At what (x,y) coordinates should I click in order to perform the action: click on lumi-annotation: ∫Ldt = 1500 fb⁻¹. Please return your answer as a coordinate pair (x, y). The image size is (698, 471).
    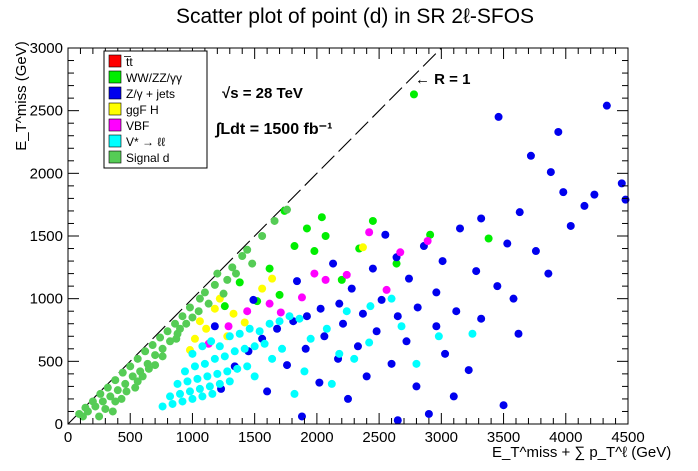
    Looking at the image, I should click on (273, 129).